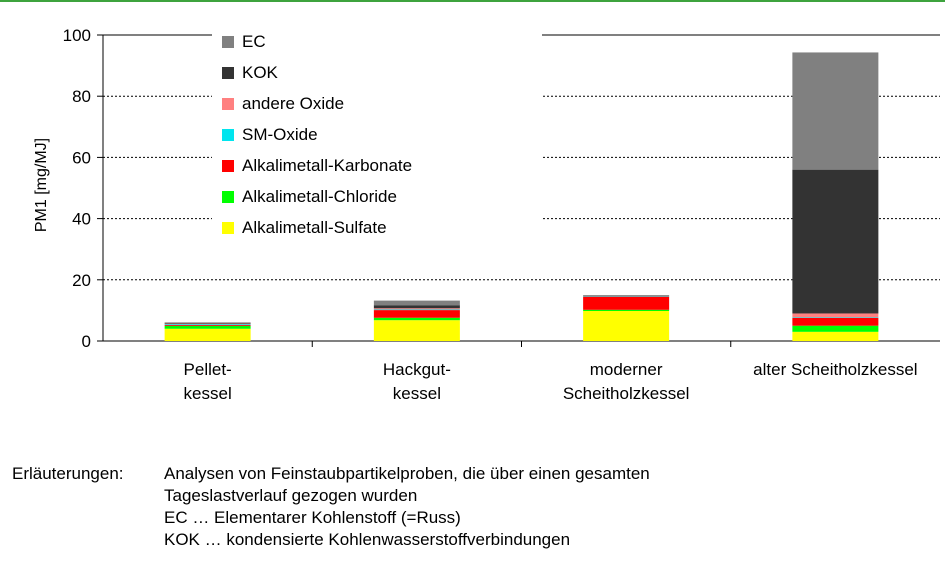 The height and width of the screenshot is (568, 945). I want to click on legend-item: Alkalimetall-Sulfate, so click(317, 227).